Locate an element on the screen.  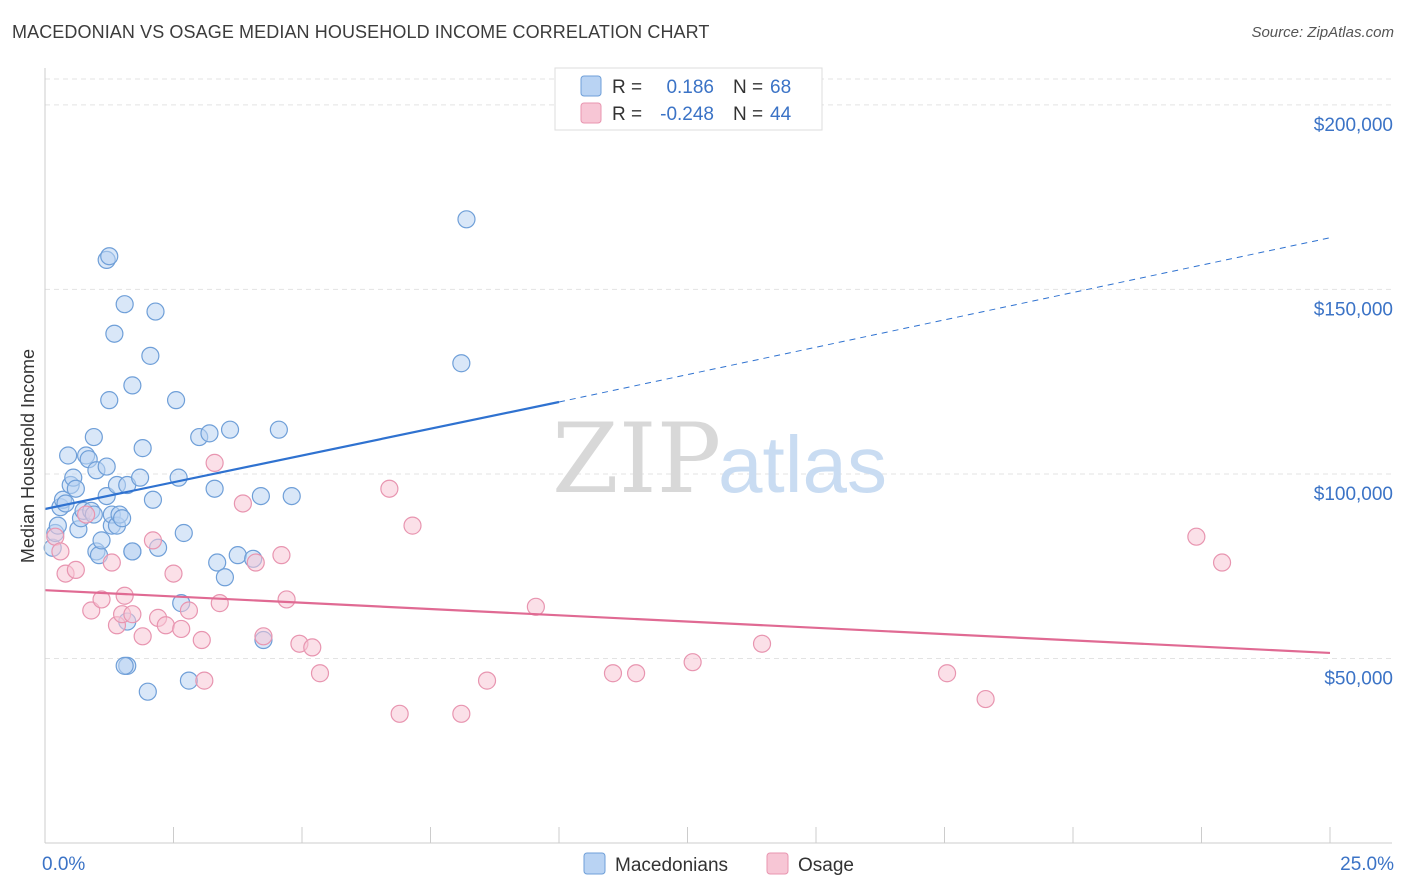
chart-source: Source: ZipAtlas.com is located at coordinates (1322, 32).